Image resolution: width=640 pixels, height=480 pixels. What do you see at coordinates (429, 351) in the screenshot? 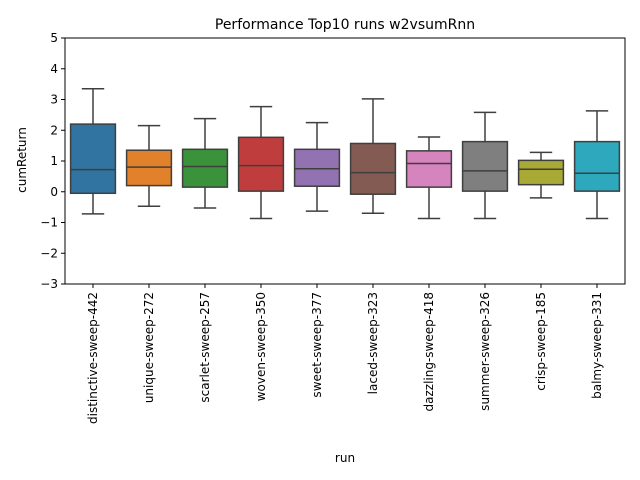
I see `x-tick-label: dazzling-sweep-418` at bounding box center [429, 351].